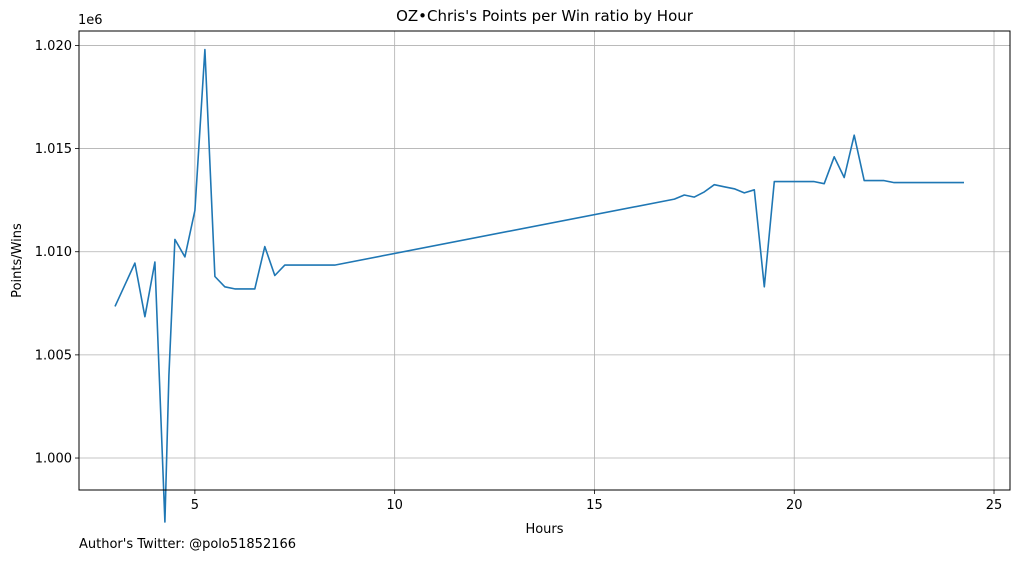 This screenshot has height=562, width=1019. Describe the element at coordinates (53, 149) in the screenshot. I see `y-tick-label: 1.015` at that location.